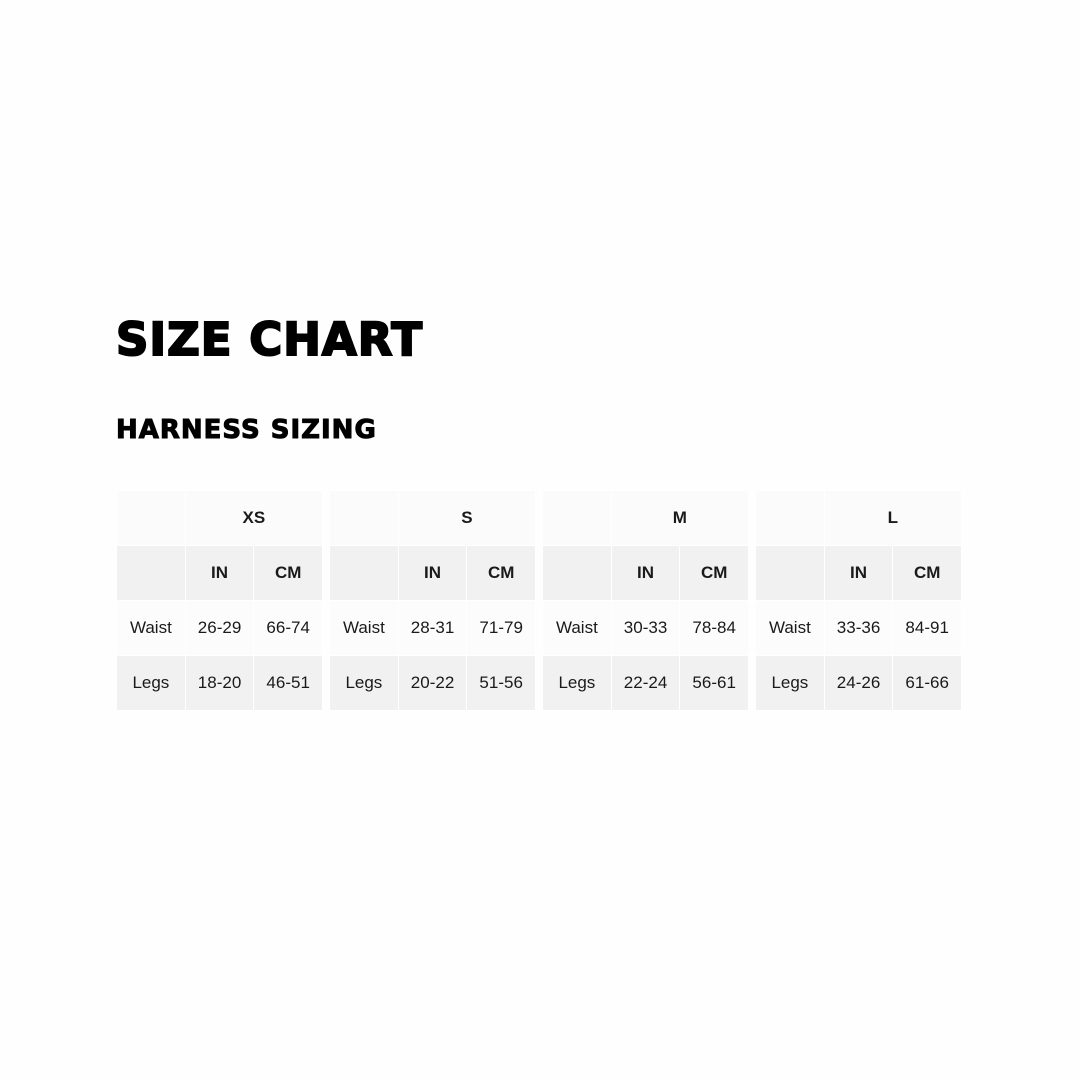 This screenshot has width=1080, height=1080. I want to click on size-label: XS, so click(254, 518).